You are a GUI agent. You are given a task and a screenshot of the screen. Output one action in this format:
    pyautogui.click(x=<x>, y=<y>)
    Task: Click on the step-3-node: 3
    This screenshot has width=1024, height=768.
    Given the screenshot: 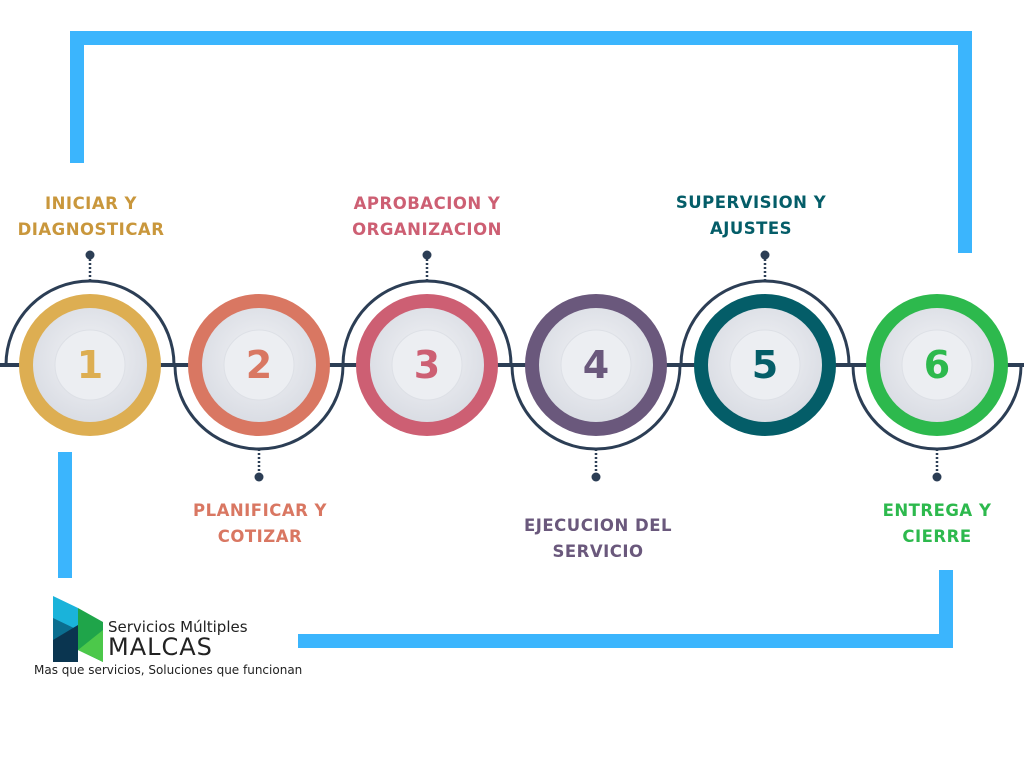 What is the action you would take?
    pyautogui.click(x=427, y=343)
    